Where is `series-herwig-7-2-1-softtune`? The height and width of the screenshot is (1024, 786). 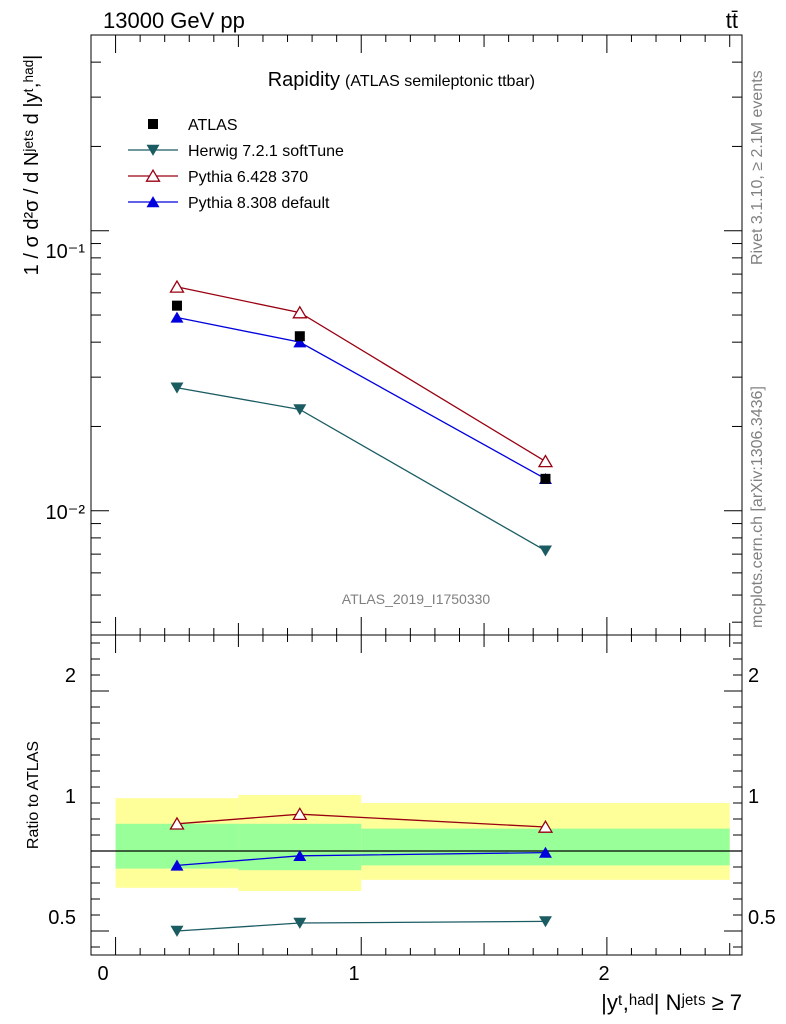 series-herwig-7-2-1-softtune is located at coordinates (361, 469).